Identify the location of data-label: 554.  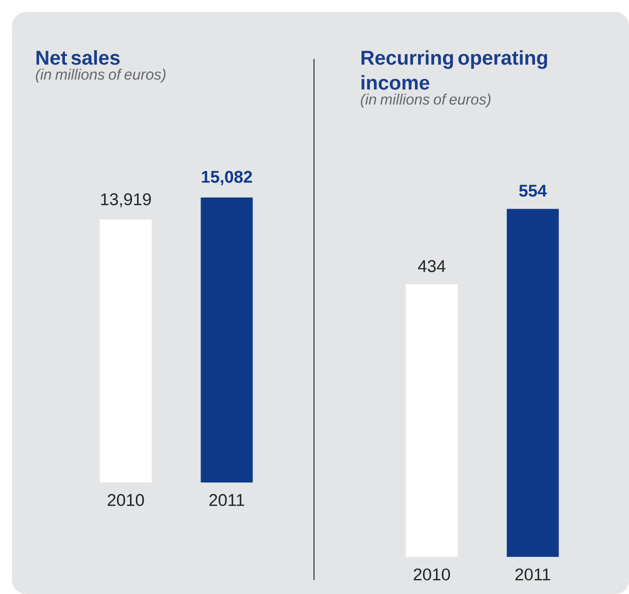
(533, 190).